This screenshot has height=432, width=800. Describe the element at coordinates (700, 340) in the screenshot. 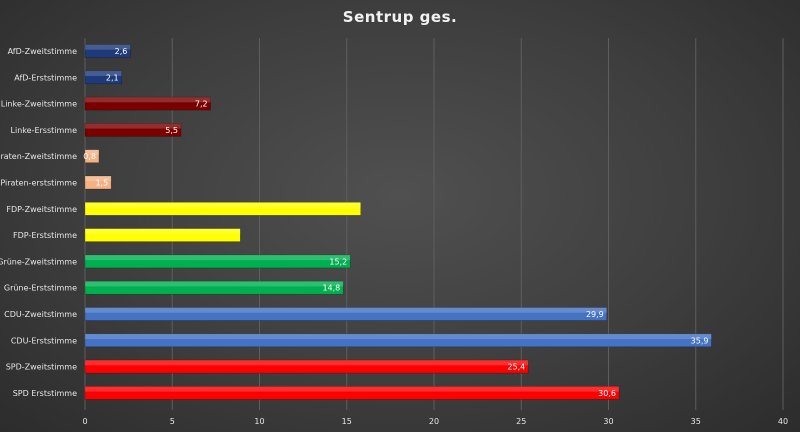

I see `data-label-11: 35,9` at that location.